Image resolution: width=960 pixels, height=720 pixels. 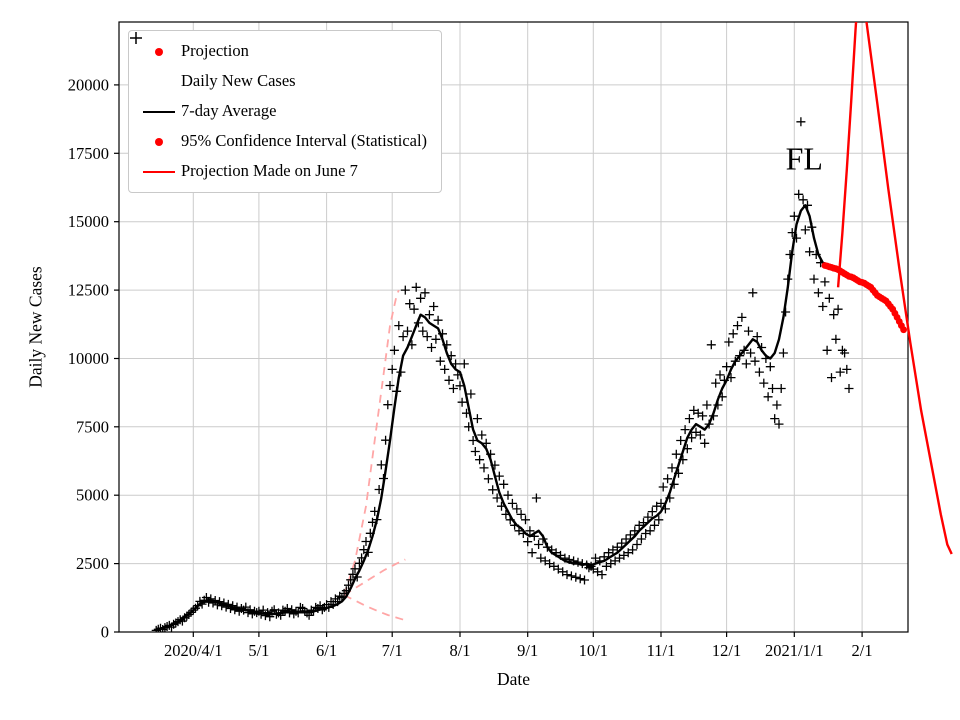 I want to click on y-tick-label: 7500, so click(x=92, y=426).